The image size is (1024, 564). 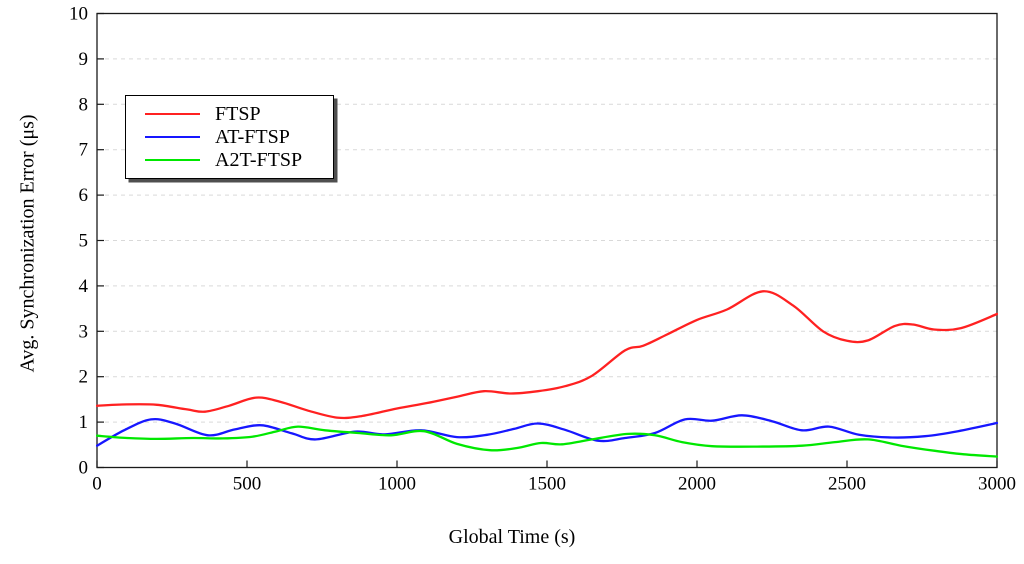 What do you see at coordinates (252, 137) in the screenshot?
I see `legend-label-AT-FTSP: AT-FTSP` at bounding box center [252, 137].